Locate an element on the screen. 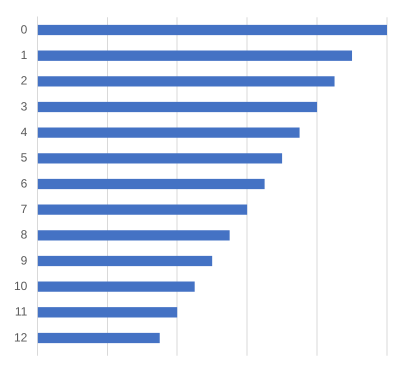  y-tick-label: 12 is located at coordinates (21, 337).